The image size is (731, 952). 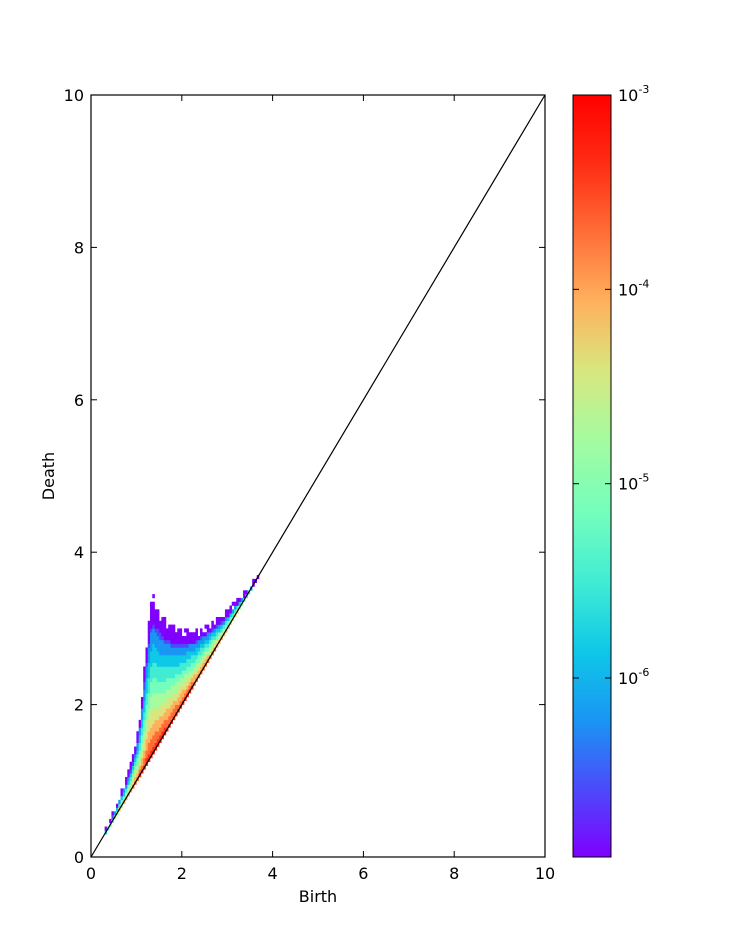 What do you see at coordinates (592, 476) in the screenshot?
I see `colorbar` at bounding box center [592, 476].